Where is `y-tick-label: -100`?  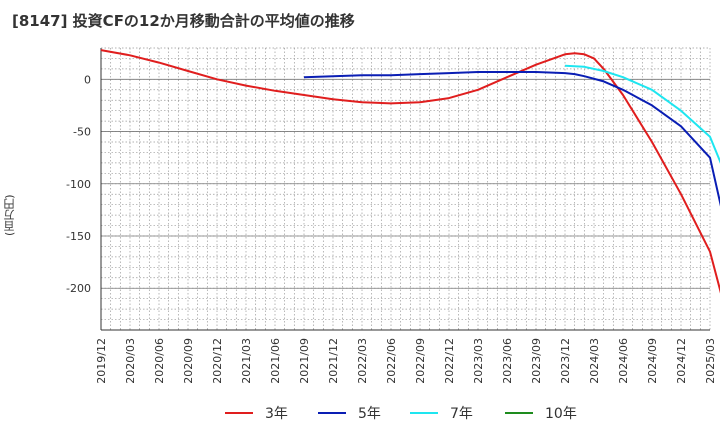 y-tick-label: -100 is located at coordinates (78, 184).